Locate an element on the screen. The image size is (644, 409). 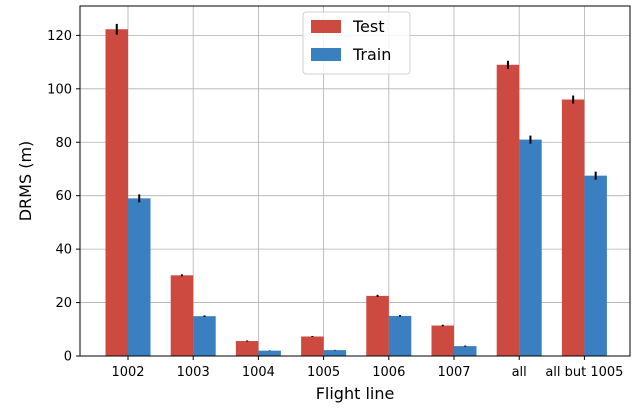
x-axis-label: Flight line is located at coordinates (355, 393).